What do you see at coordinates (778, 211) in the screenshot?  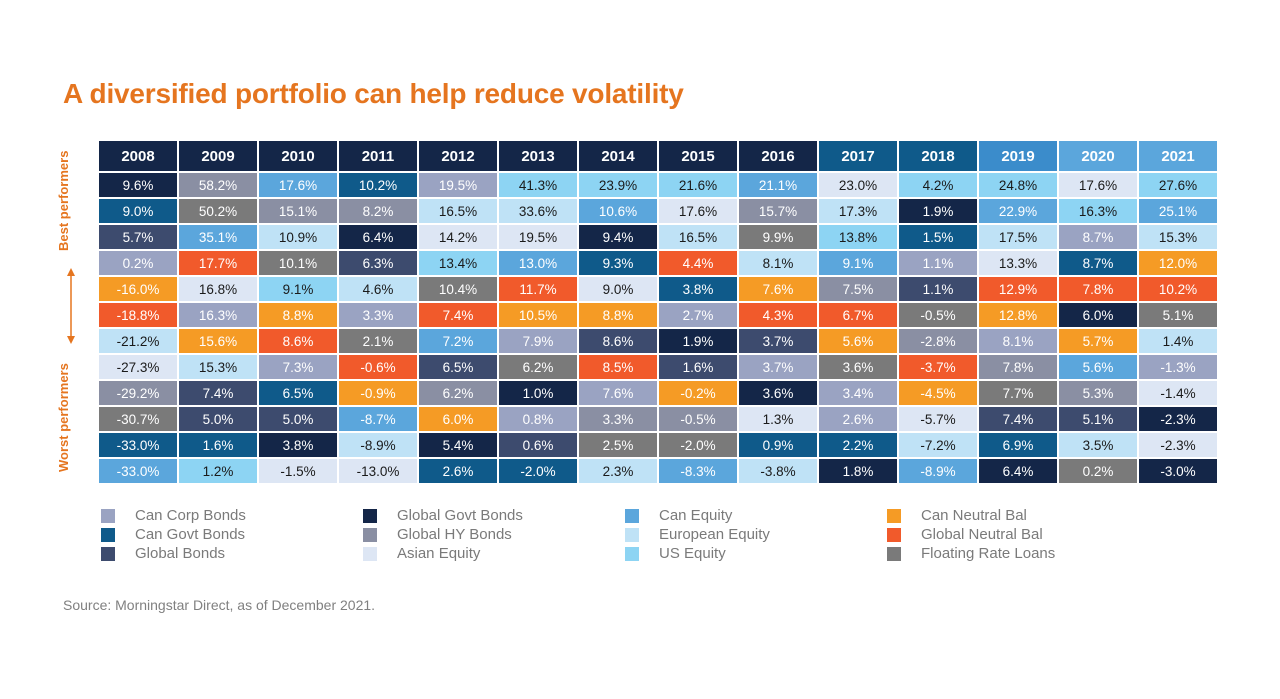 I see `return-cell: 15.7%` at bounding box center [778, 211].